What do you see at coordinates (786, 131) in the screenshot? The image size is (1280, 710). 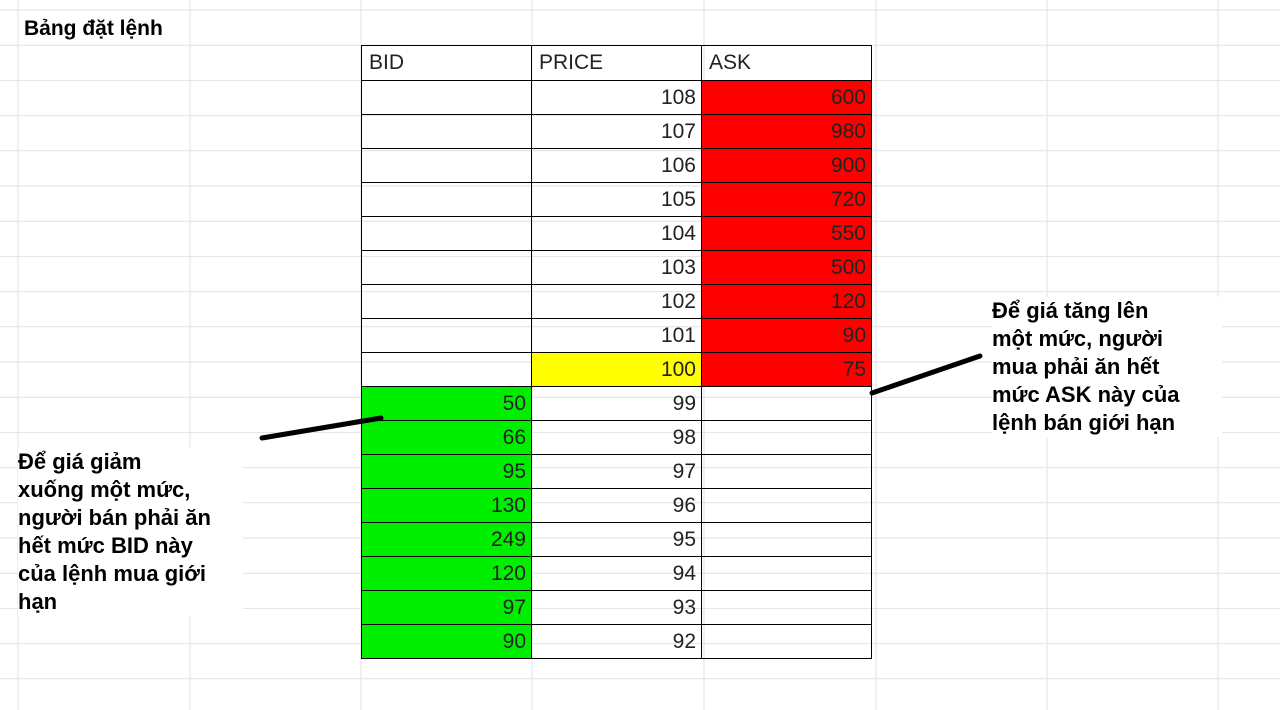 I see `ask-cell: 980` at bounding box center [786, 131].